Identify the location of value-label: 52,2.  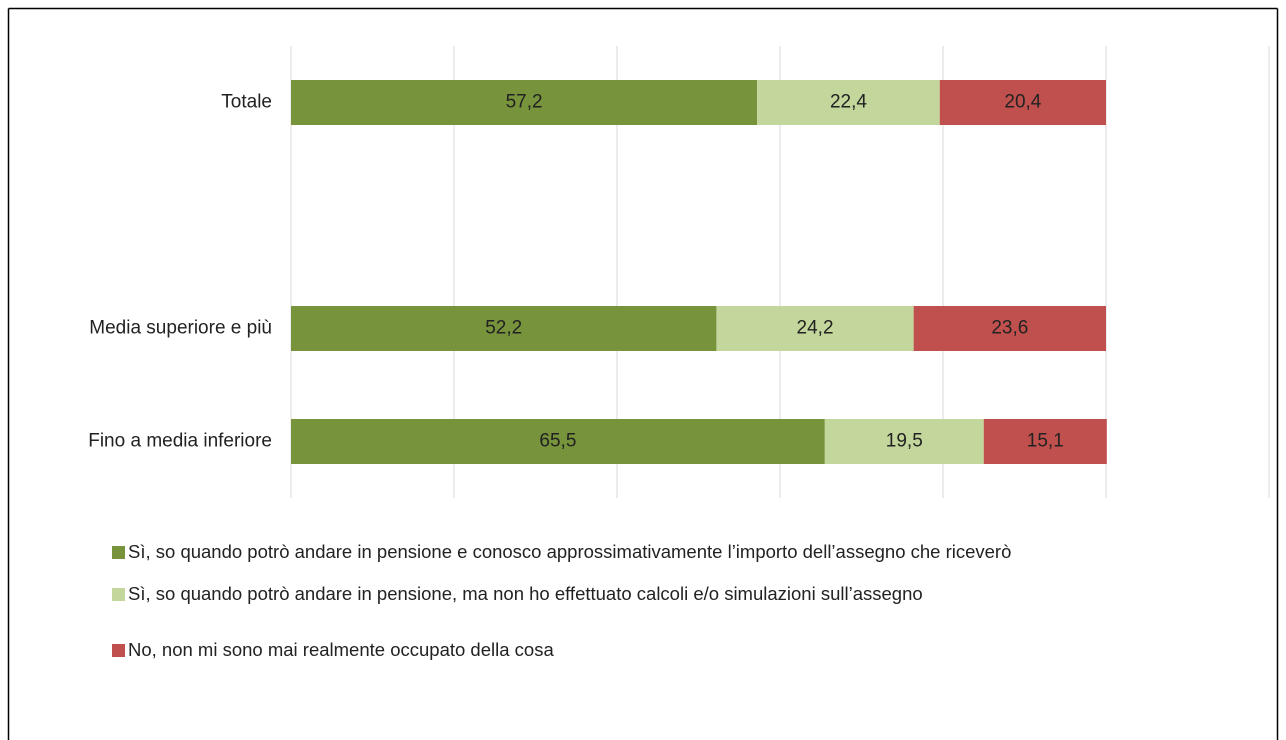
(503, 328).